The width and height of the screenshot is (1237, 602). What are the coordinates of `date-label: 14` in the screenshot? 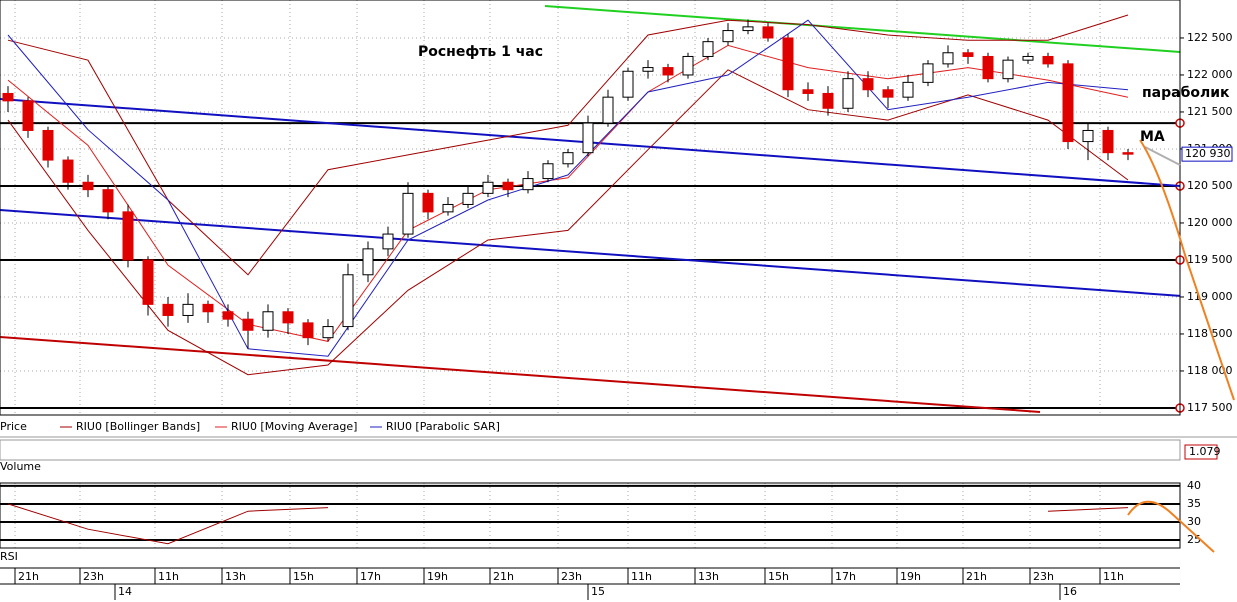 It's located at (125, 591).